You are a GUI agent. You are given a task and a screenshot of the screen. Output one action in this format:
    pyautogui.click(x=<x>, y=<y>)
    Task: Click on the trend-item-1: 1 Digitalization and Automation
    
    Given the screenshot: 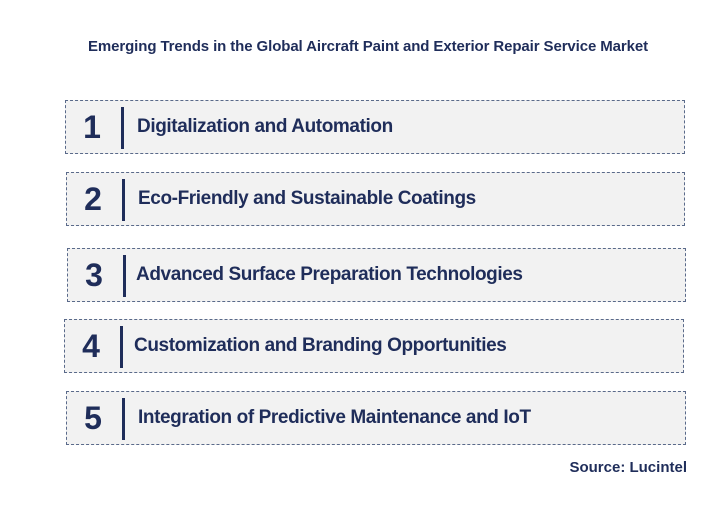 What is the action you would take?
    pyautogui.click(x=375, y=127)
    